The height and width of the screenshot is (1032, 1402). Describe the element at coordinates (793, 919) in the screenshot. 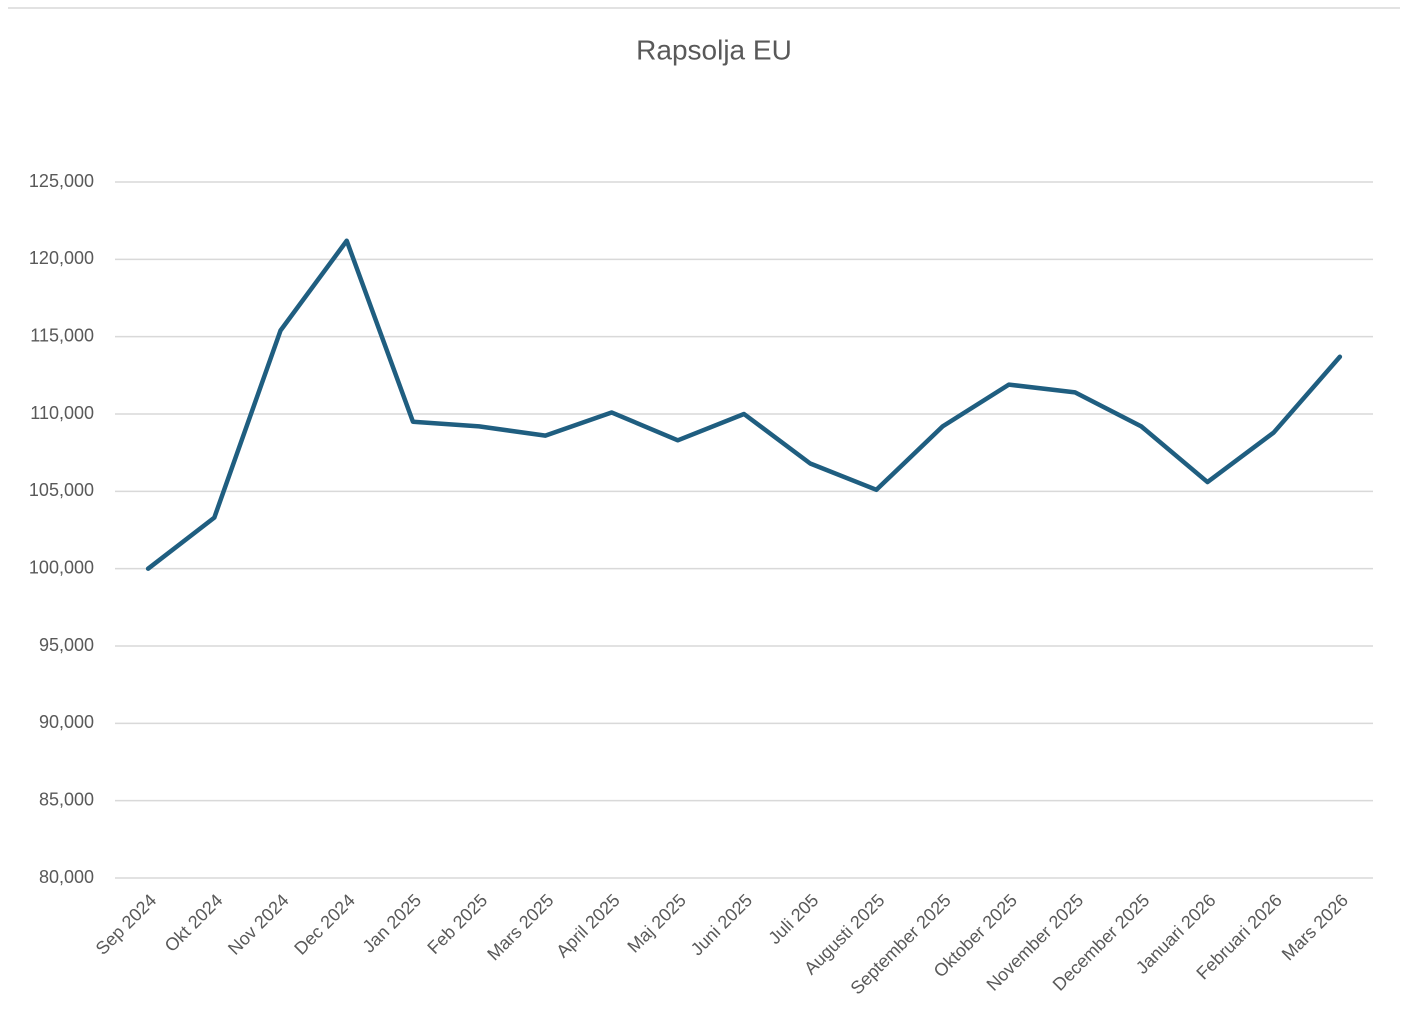

I see `x-tick-label: Juli 205` at that location.